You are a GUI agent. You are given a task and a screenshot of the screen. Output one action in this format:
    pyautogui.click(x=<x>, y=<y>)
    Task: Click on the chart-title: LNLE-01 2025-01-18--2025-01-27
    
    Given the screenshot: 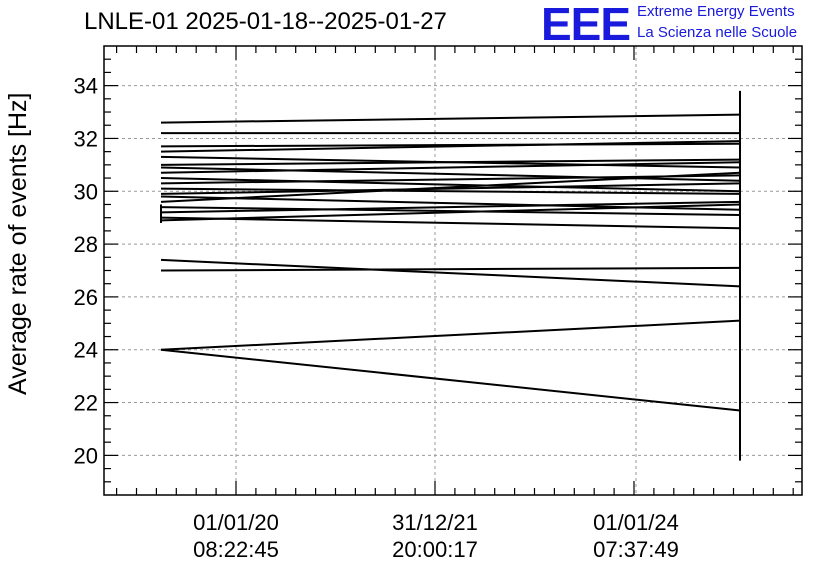 What is the action you would take?
    pyautogui.click(x=265, y=21)
    